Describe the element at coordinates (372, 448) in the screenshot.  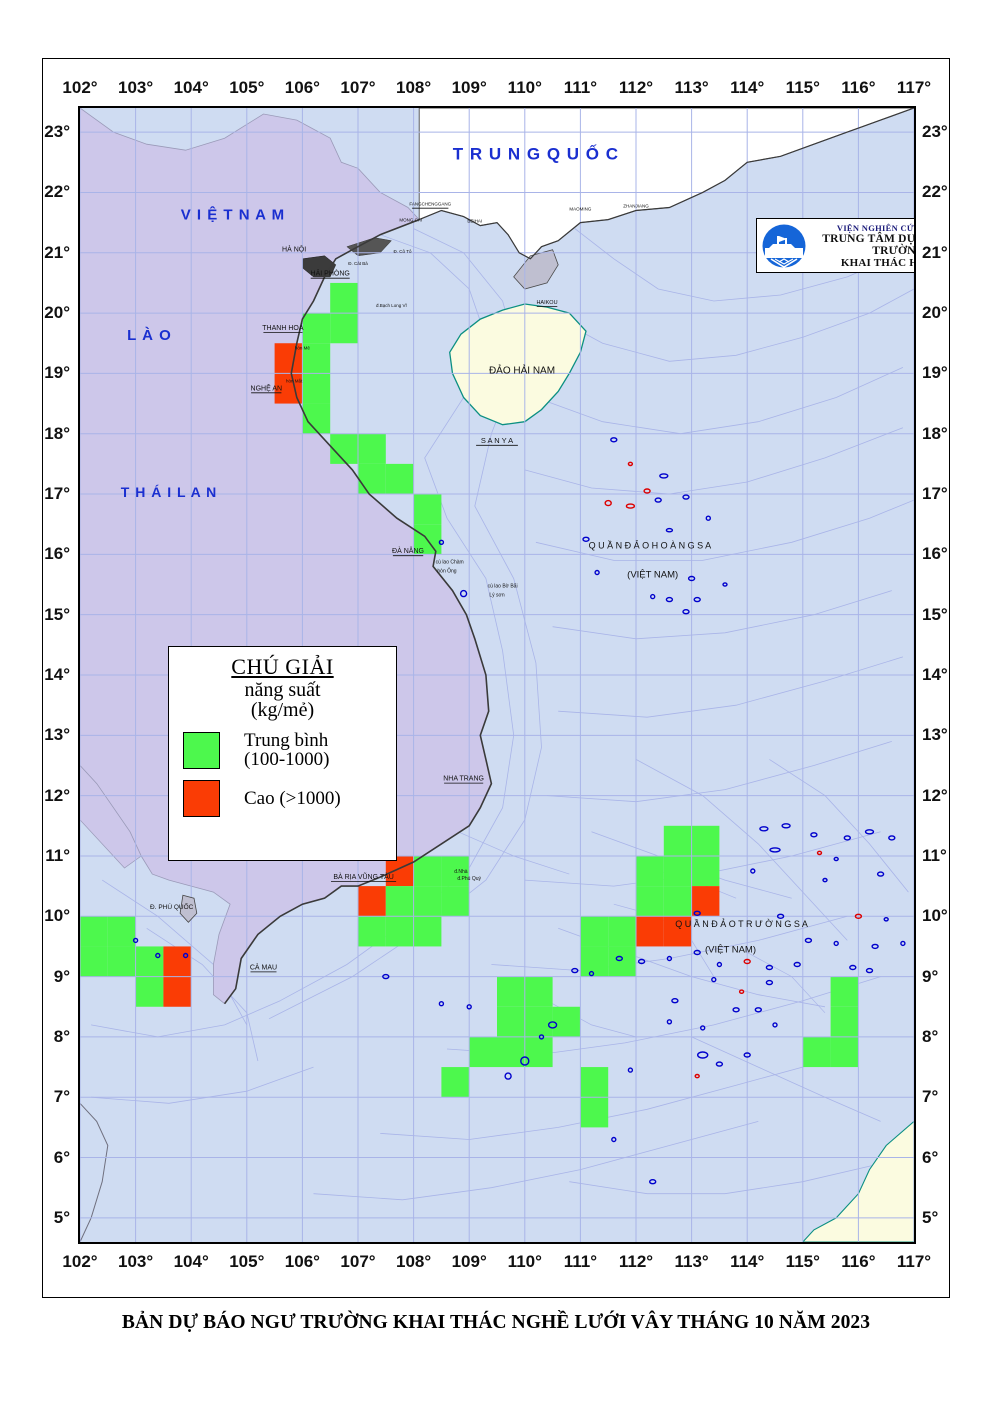
I see `forecast-cell-medium-107-17.5` at that location.